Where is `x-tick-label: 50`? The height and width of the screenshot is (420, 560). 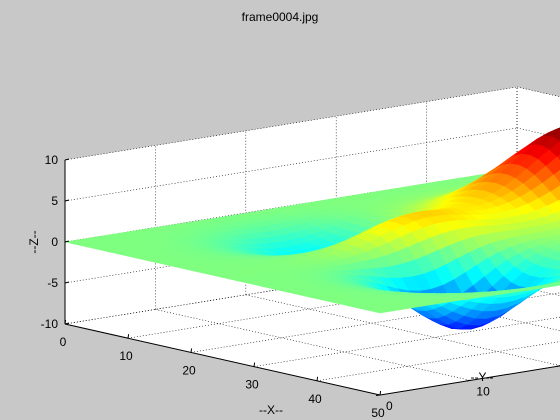 x-tick-label: 50 is located at coordinates (378, 413).